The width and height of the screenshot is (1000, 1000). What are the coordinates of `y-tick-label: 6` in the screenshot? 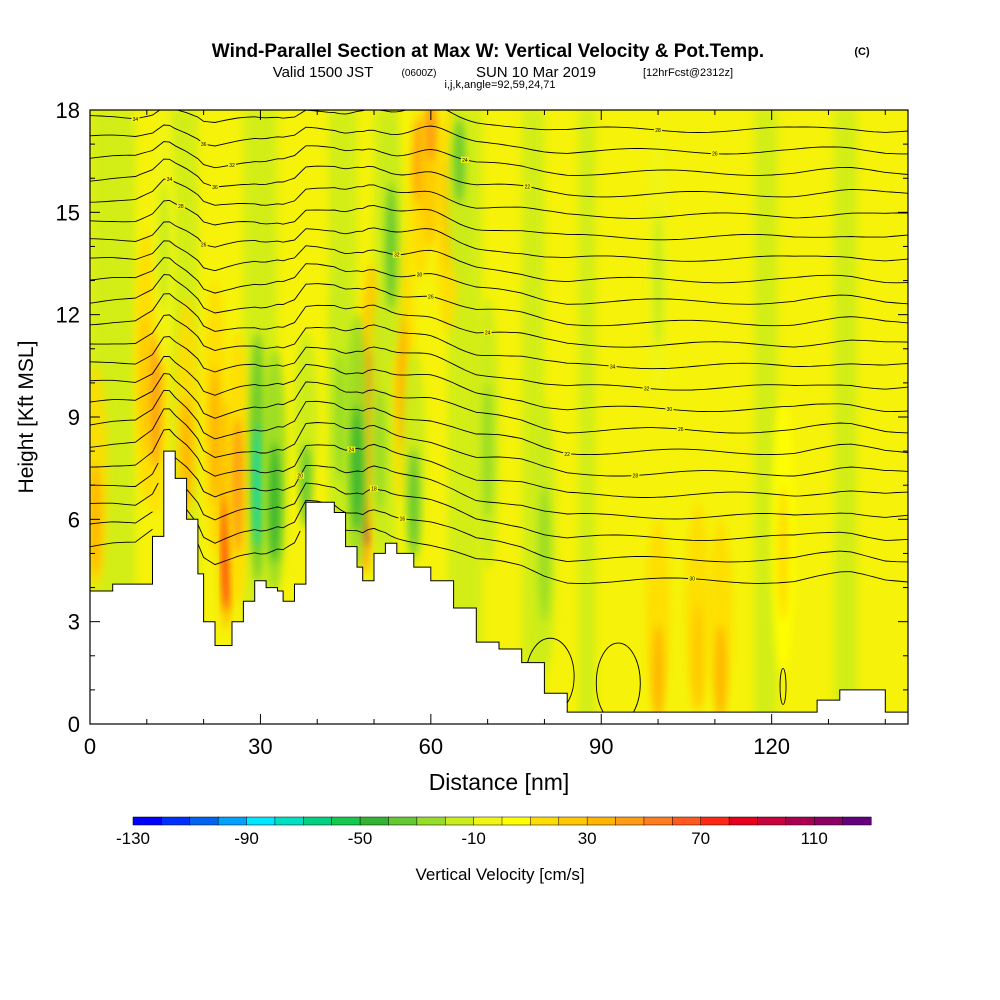 It's located at (74, 519).